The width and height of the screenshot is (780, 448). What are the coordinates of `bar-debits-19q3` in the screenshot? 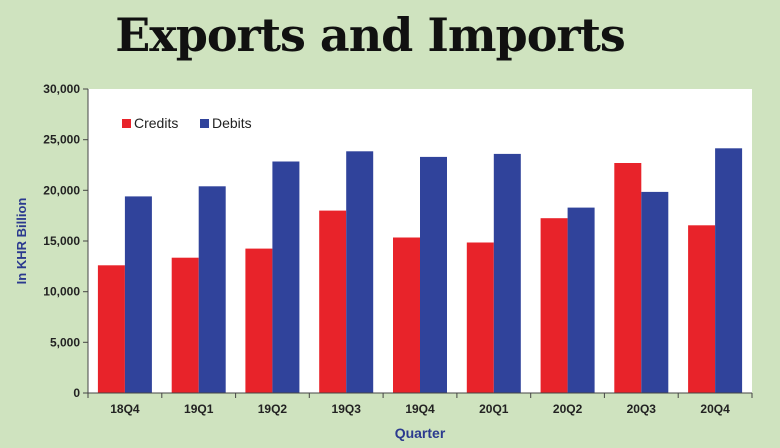 It's located at (360, 272).